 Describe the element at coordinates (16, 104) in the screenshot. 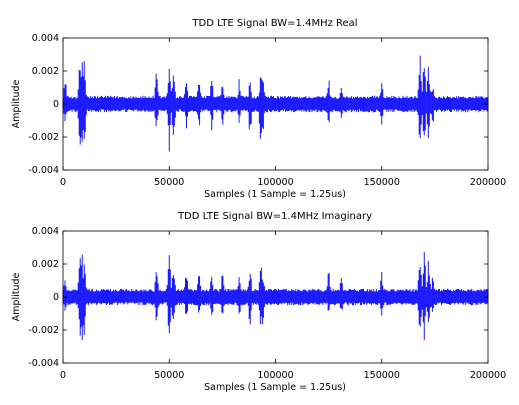

I see `y-axis-label-real: Amplitude` at that location.